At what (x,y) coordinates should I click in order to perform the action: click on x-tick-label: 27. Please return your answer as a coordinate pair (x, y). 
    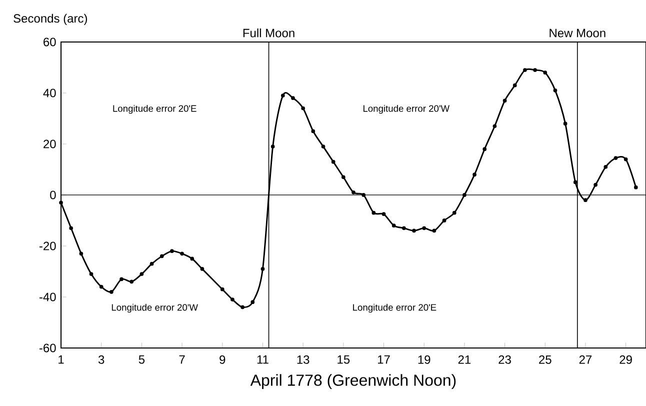
    Looking at the image, I should click on (585, 359).